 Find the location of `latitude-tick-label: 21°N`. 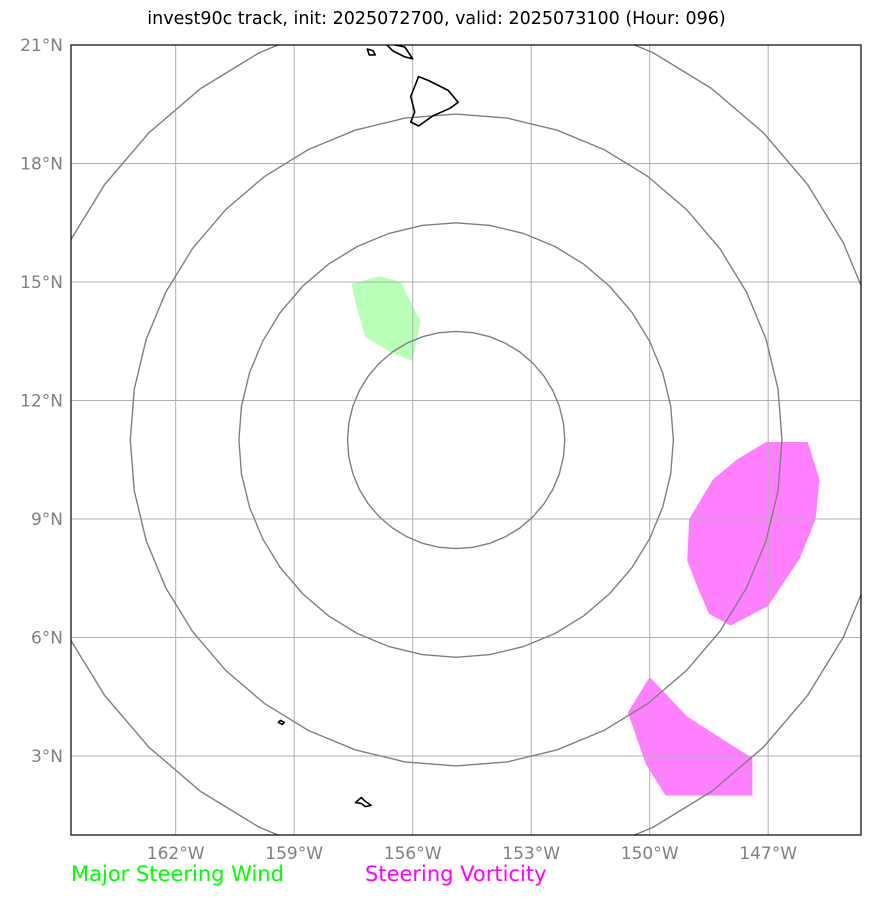

latitude-tick-label: 21°N is located at coordinates (41, 46).